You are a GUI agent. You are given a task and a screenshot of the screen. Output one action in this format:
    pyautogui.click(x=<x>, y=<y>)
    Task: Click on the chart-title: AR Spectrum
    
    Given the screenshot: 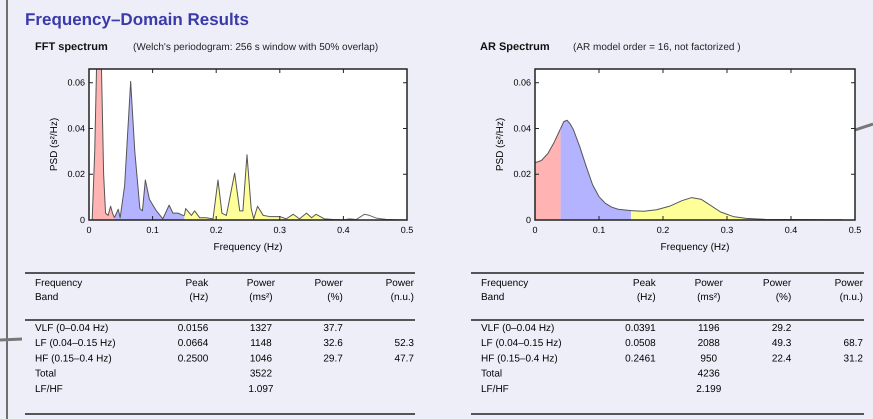 What is the action you would take?
    pyautogui.click(x=515, y=47)
    